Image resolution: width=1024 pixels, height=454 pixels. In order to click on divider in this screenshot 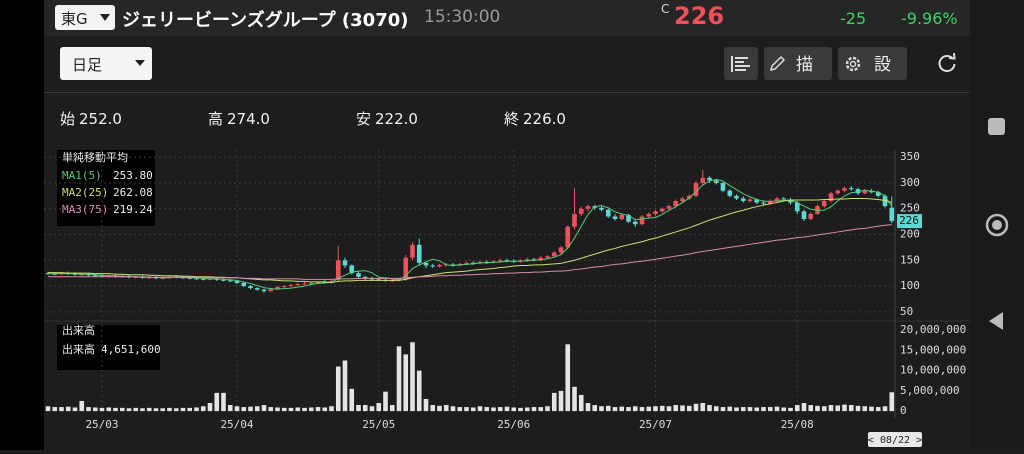, I will do `click(507, 92)`.